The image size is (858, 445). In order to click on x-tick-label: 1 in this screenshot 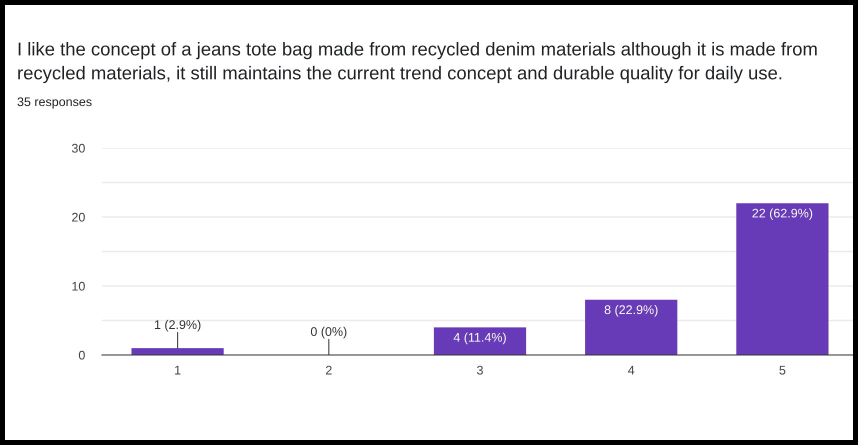, I will do `click(177, 370)`.